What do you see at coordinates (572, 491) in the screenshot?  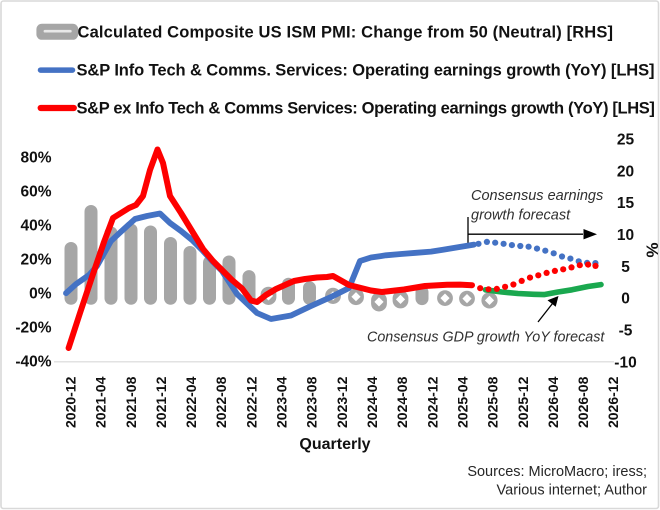 I see `svg-text: Various internet; Author` at bounding box center [572, 491].